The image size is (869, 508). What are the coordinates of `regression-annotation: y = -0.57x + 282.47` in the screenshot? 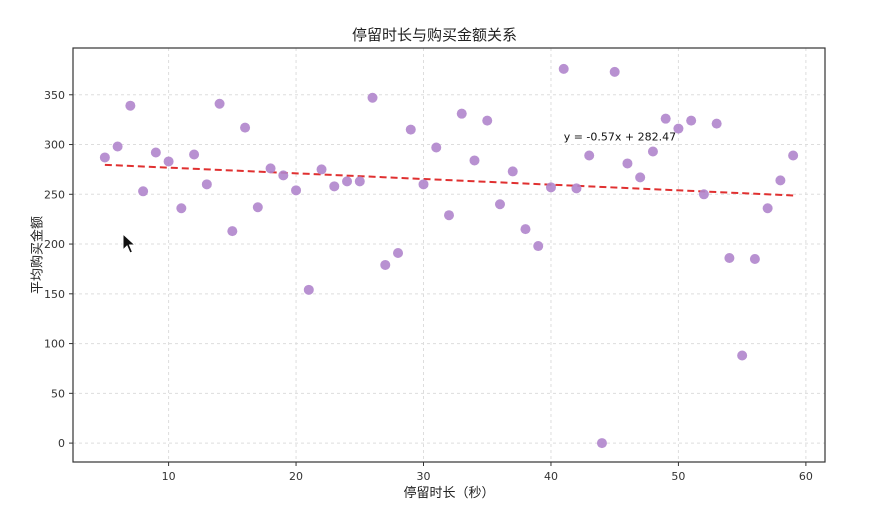 It's located at (620, 137).